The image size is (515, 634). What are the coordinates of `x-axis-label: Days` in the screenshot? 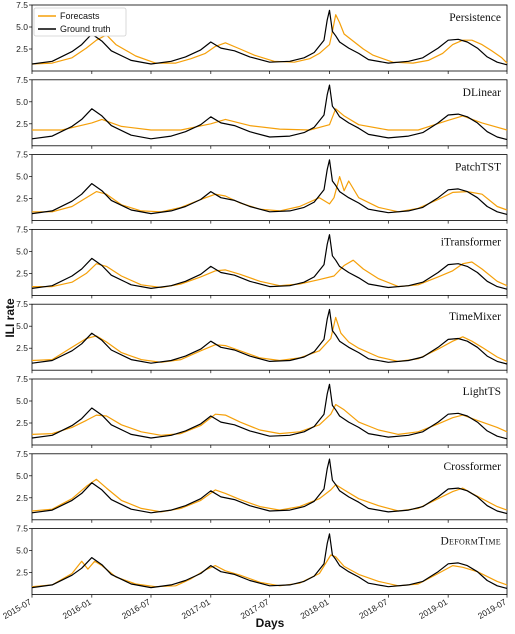 It's located at (270, 623).